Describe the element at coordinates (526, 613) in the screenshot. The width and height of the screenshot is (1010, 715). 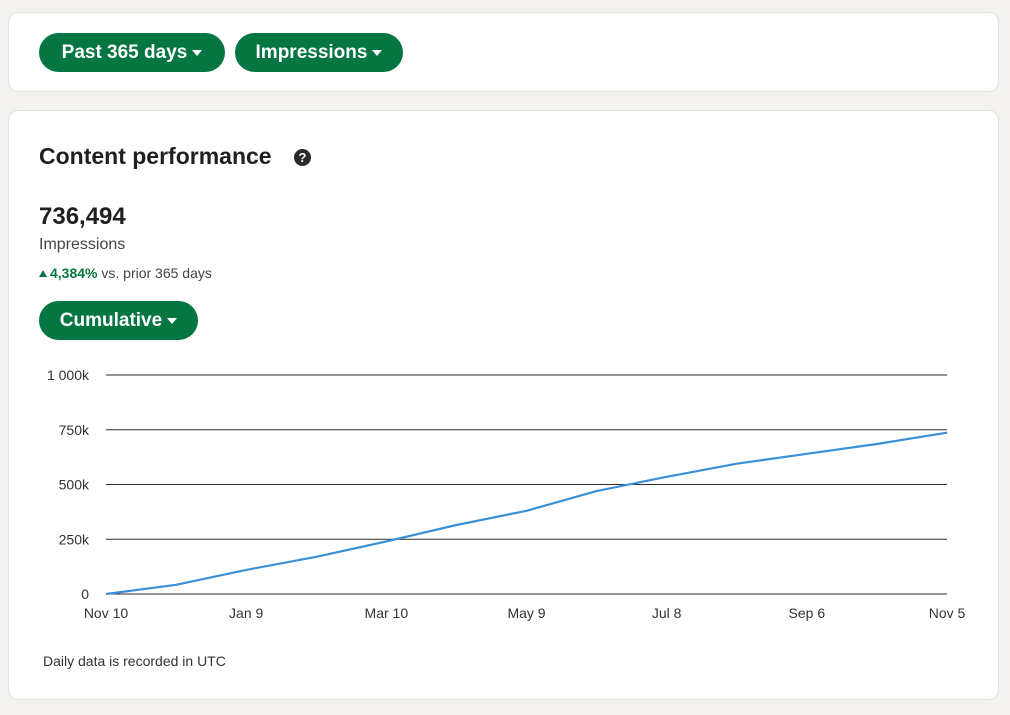
I see `x-tick-label: May 9` at that location.